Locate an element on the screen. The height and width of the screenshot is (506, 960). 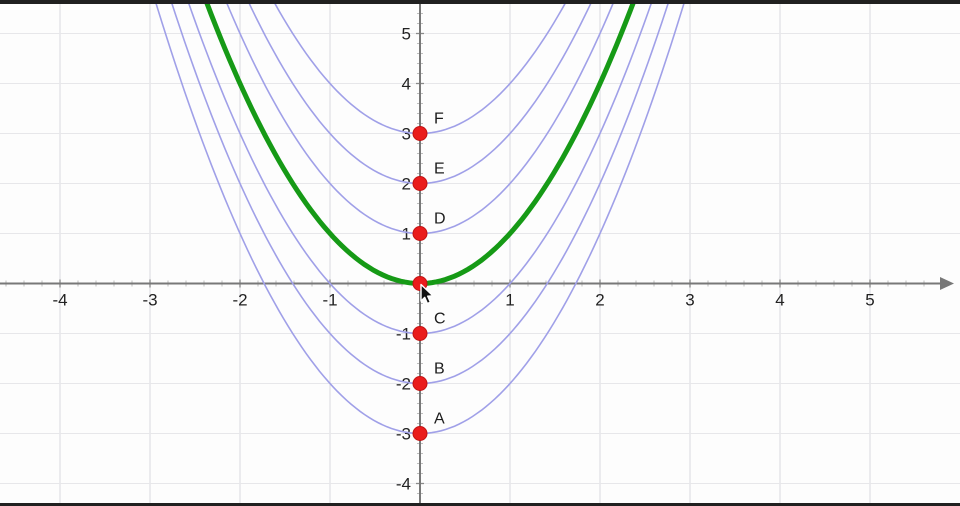
y-axis-tick-label: -4 is located at coordinates (403, 484).